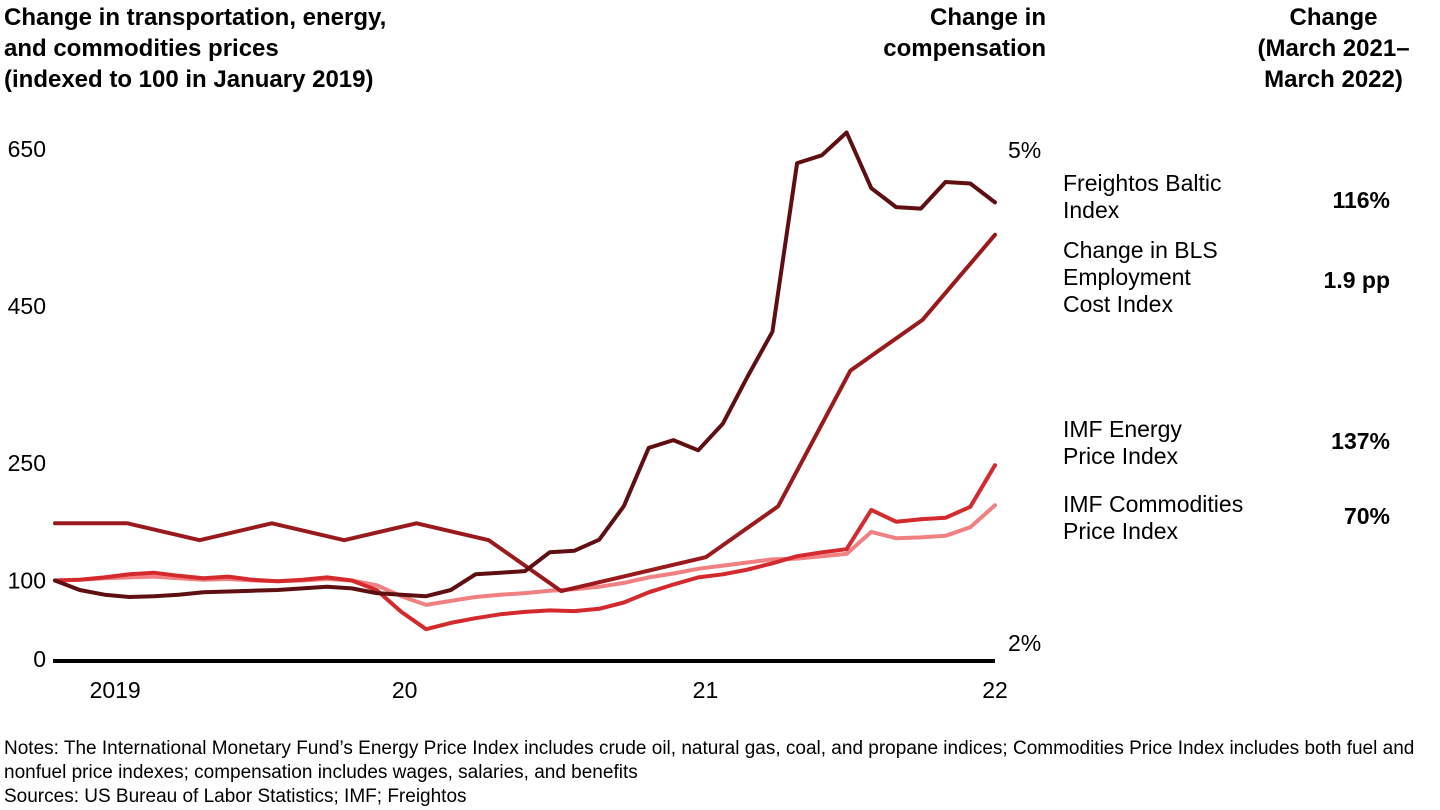 This screenshot has height=810, width=1440. What do you see at coordinates (1366, 516) in the screenshot?
I see `legend-value: 70%` at bounding box center [1366, 516].